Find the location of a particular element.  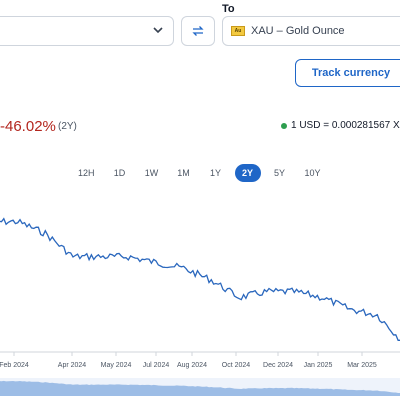

x-tick-label: Mar 2025 is located at coordinates (362, 365).